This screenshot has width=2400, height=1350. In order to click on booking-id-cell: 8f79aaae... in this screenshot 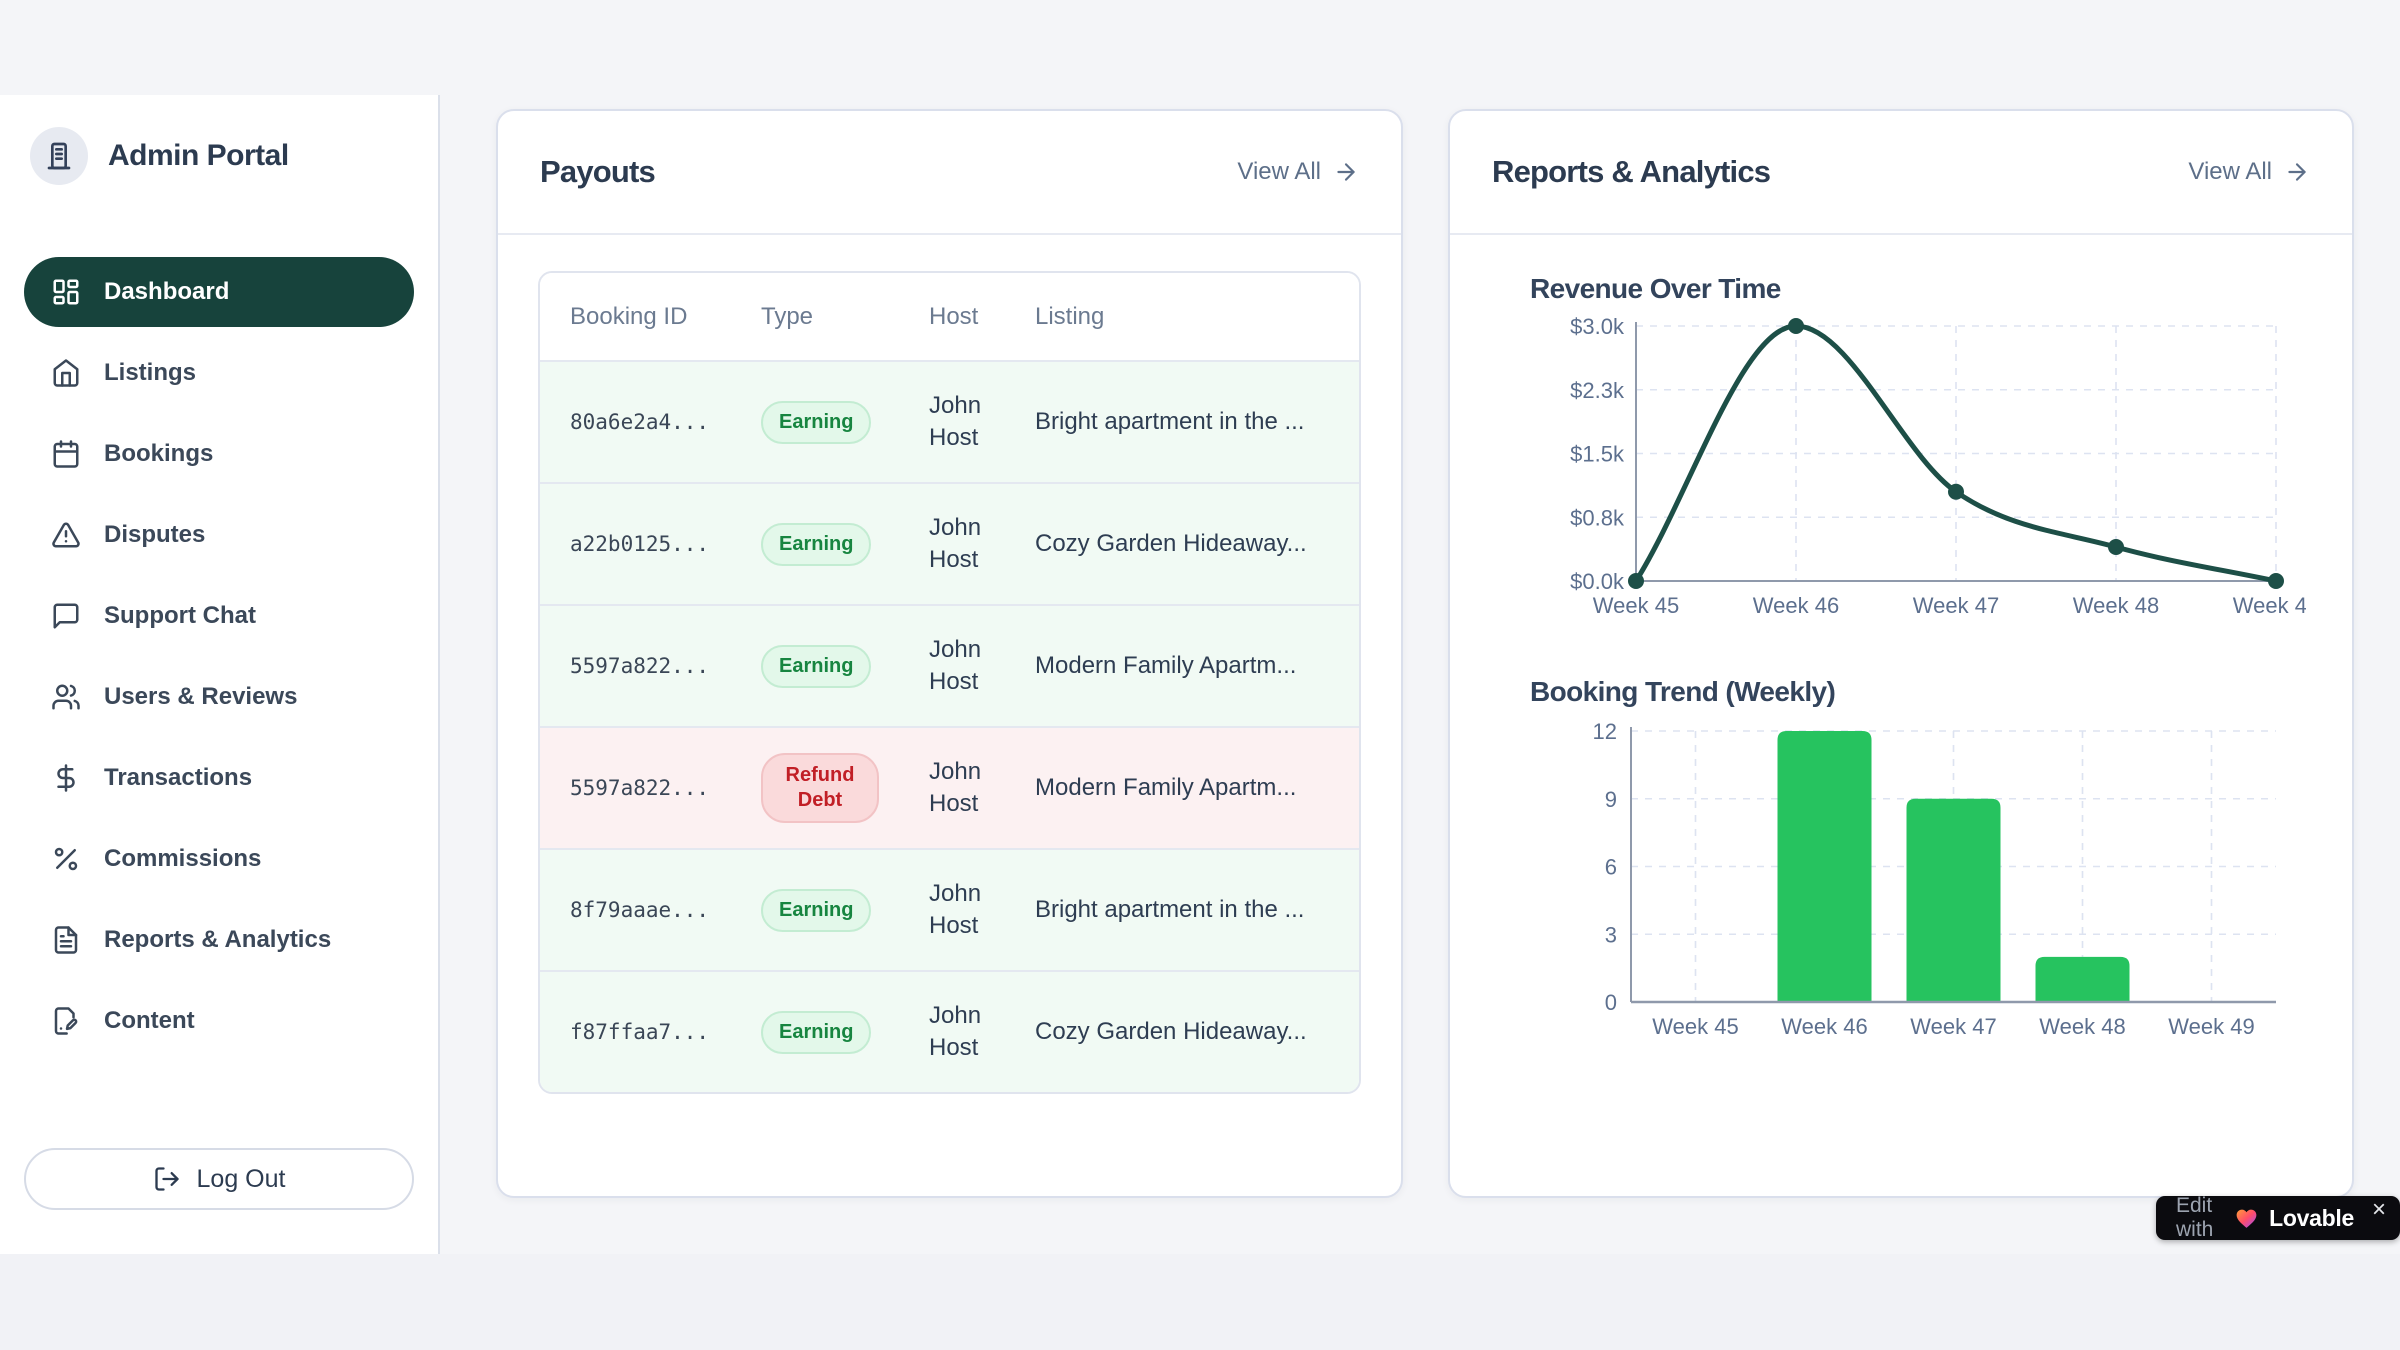, I will do `click(640, 910)`.